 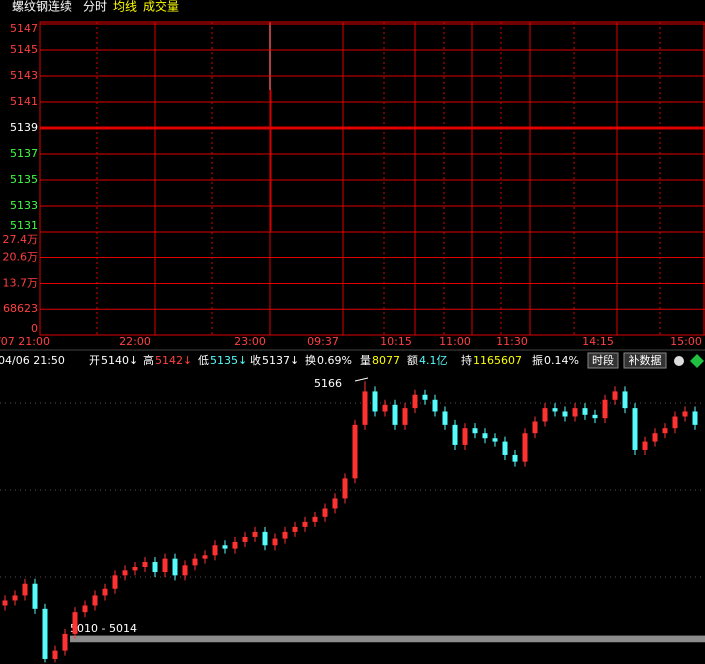 I want to click on info-label: 换, so click(x=310, y=360).